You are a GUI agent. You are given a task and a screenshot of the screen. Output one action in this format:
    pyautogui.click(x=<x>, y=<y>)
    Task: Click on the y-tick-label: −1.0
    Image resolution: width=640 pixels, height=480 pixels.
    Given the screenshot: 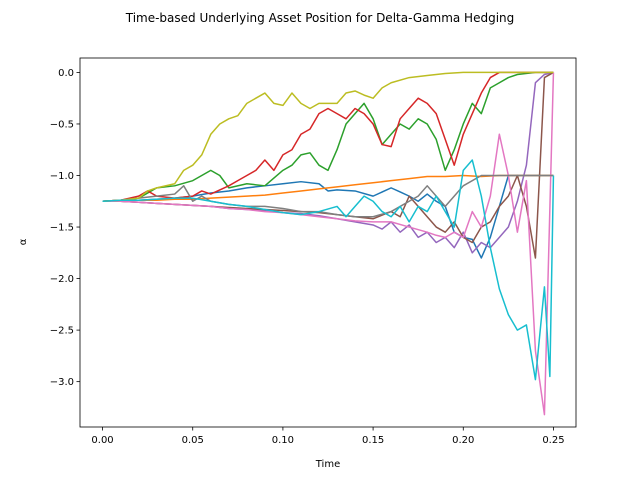 What is the action you would take?
    pyautogui.click(x=62, y=176)
    